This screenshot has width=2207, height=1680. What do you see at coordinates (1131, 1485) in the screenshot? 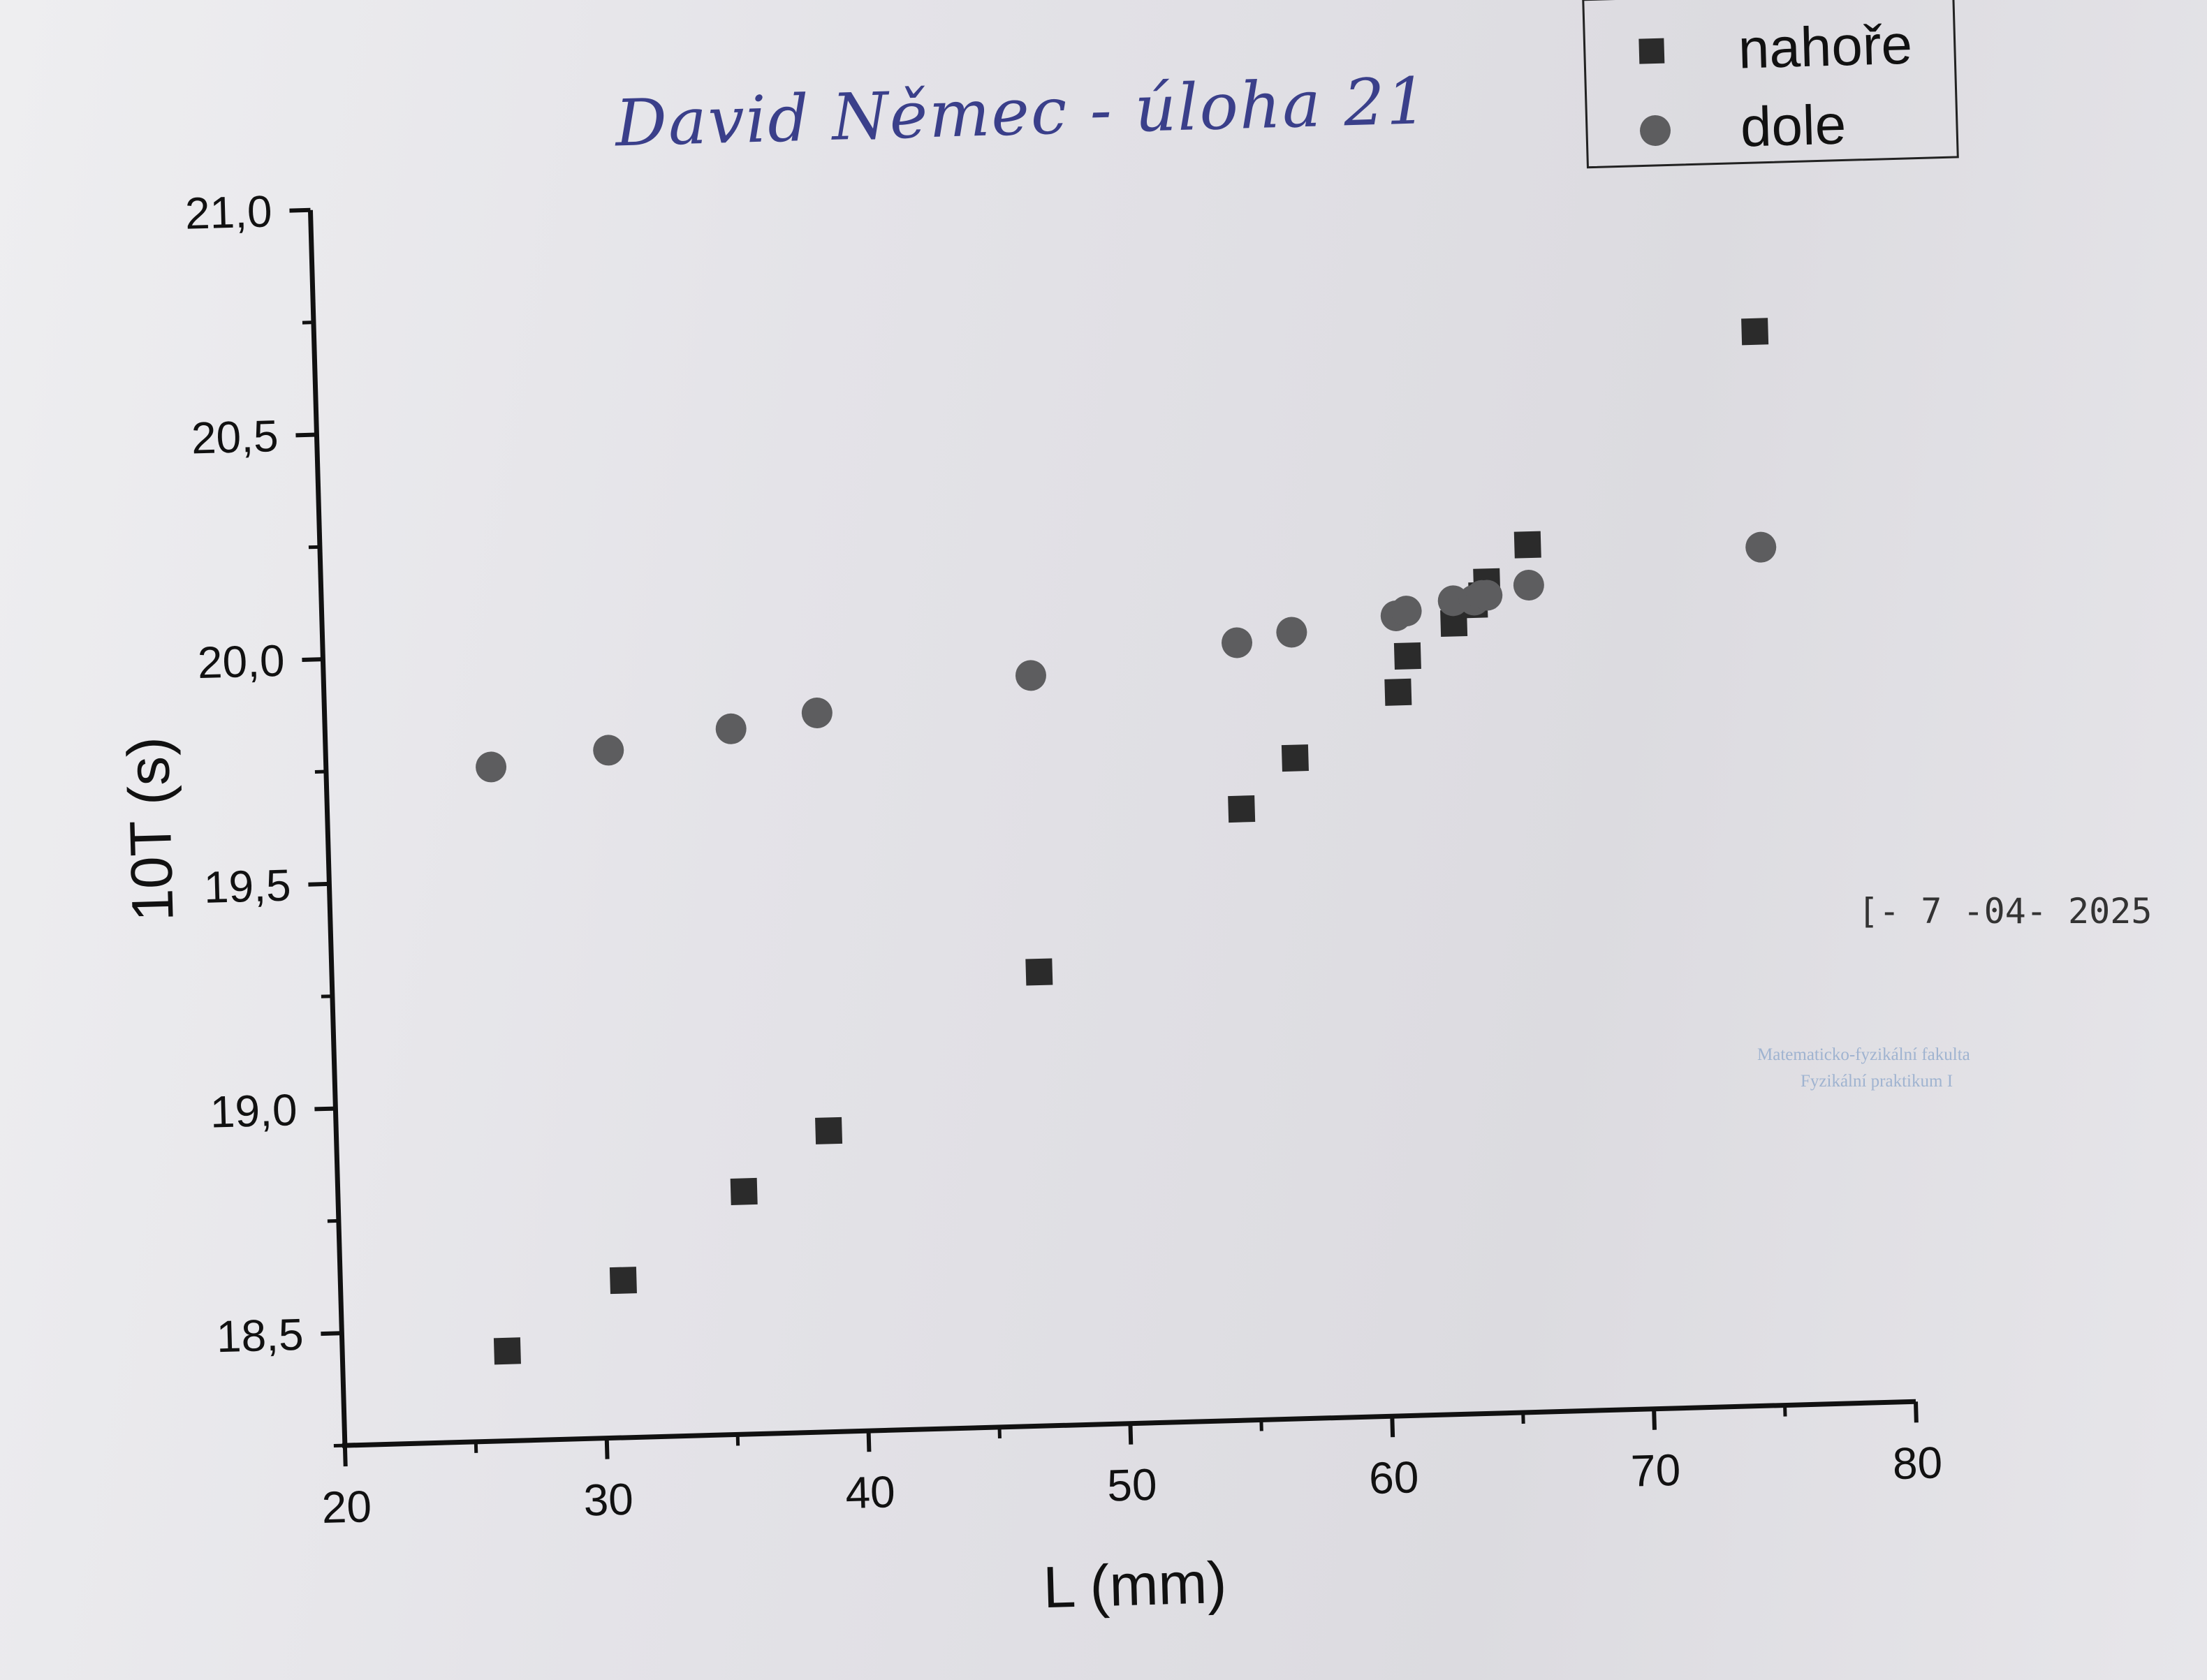
I see `x-tick-label: 50` at bounding box center [1131, 1485].